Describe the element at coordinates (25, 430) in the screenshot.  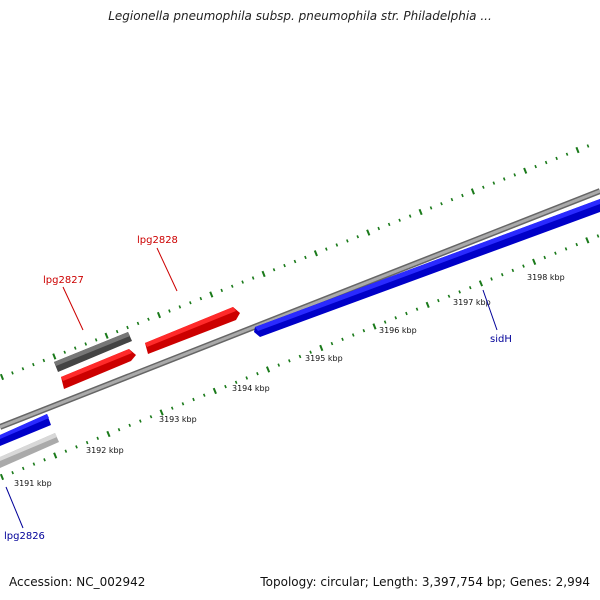
I see `gene-lpg2826-arrow` at that location.